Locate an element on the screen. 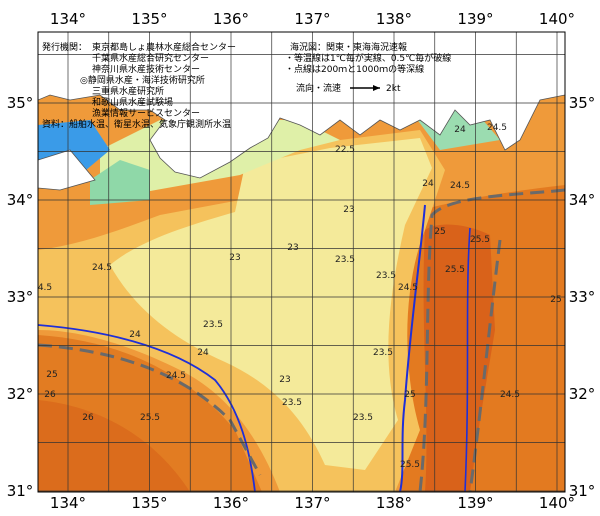 The height and width of the screenshot is (516, 600). contour-label: 4.5 is located at coordinates (45, 288).